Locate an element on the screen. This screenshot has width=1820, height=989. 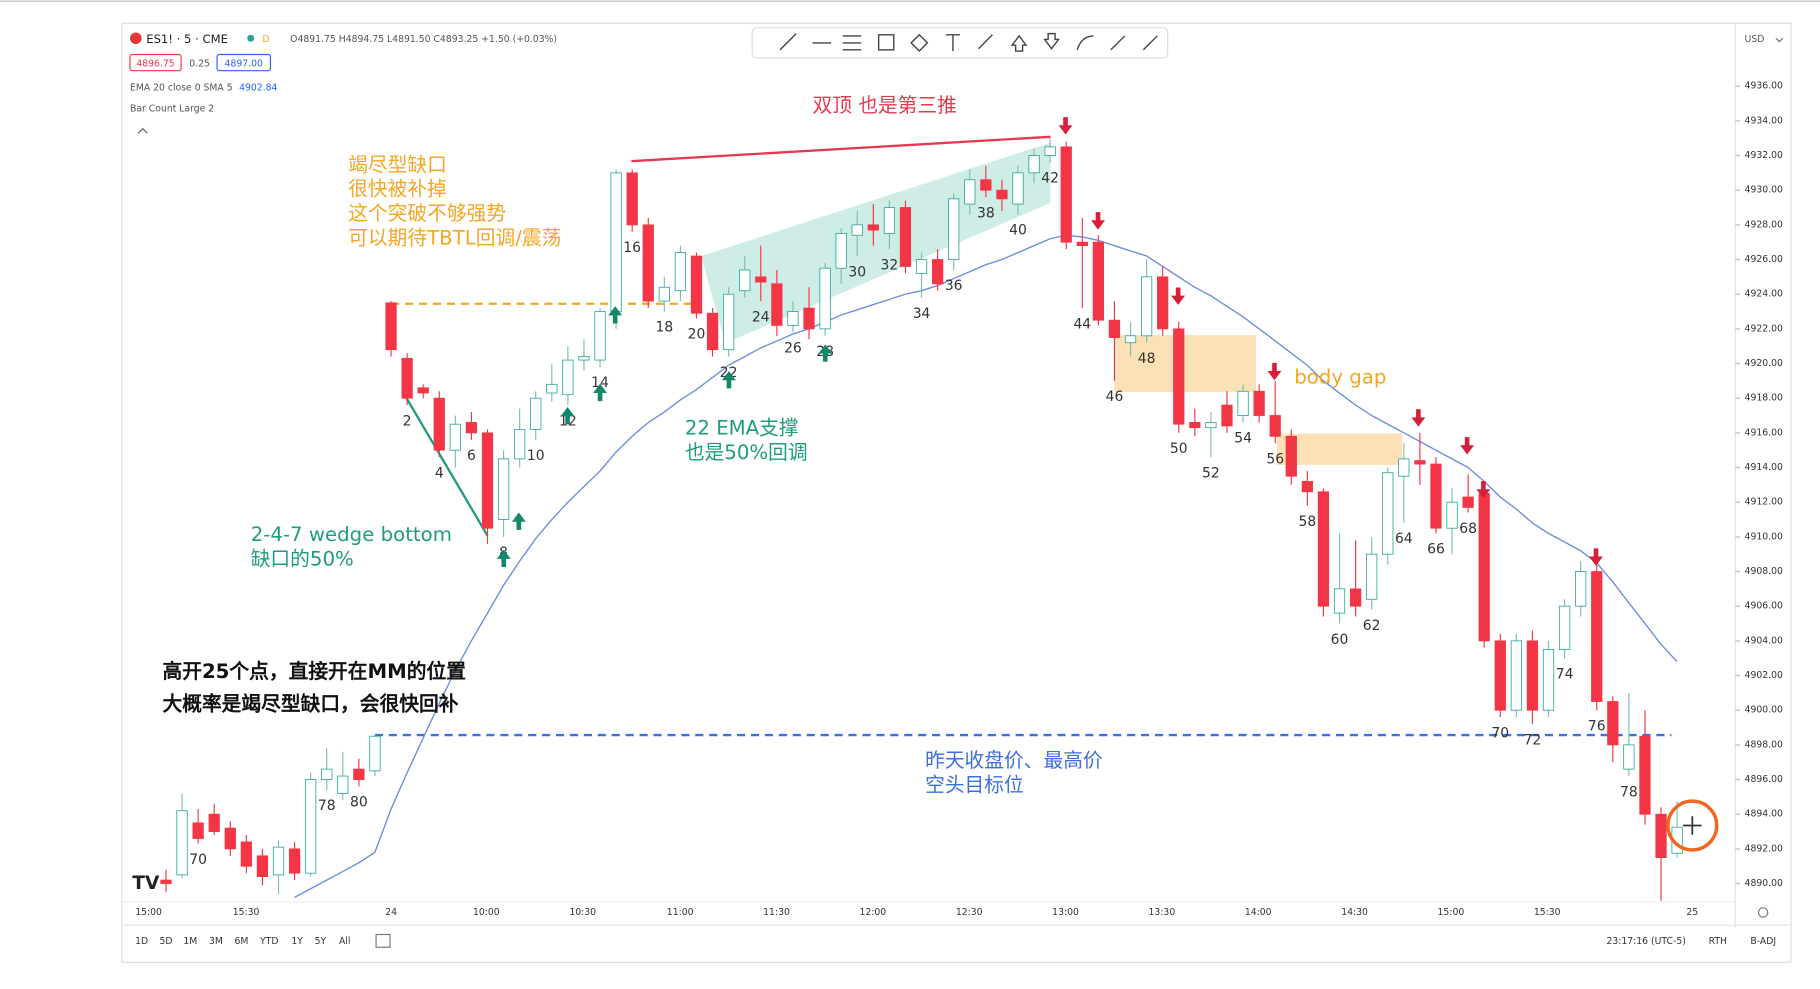
x-tick-label: 10:00 is located at coordinates (486, 912).